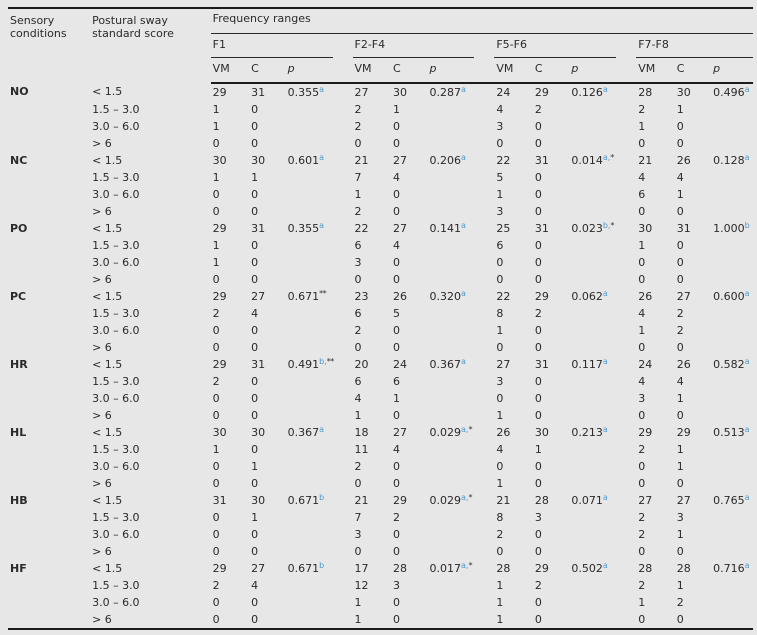 The height and width of the screenshot is (635, 757). I want to click on p-value: 0.367, so click(445, 364).